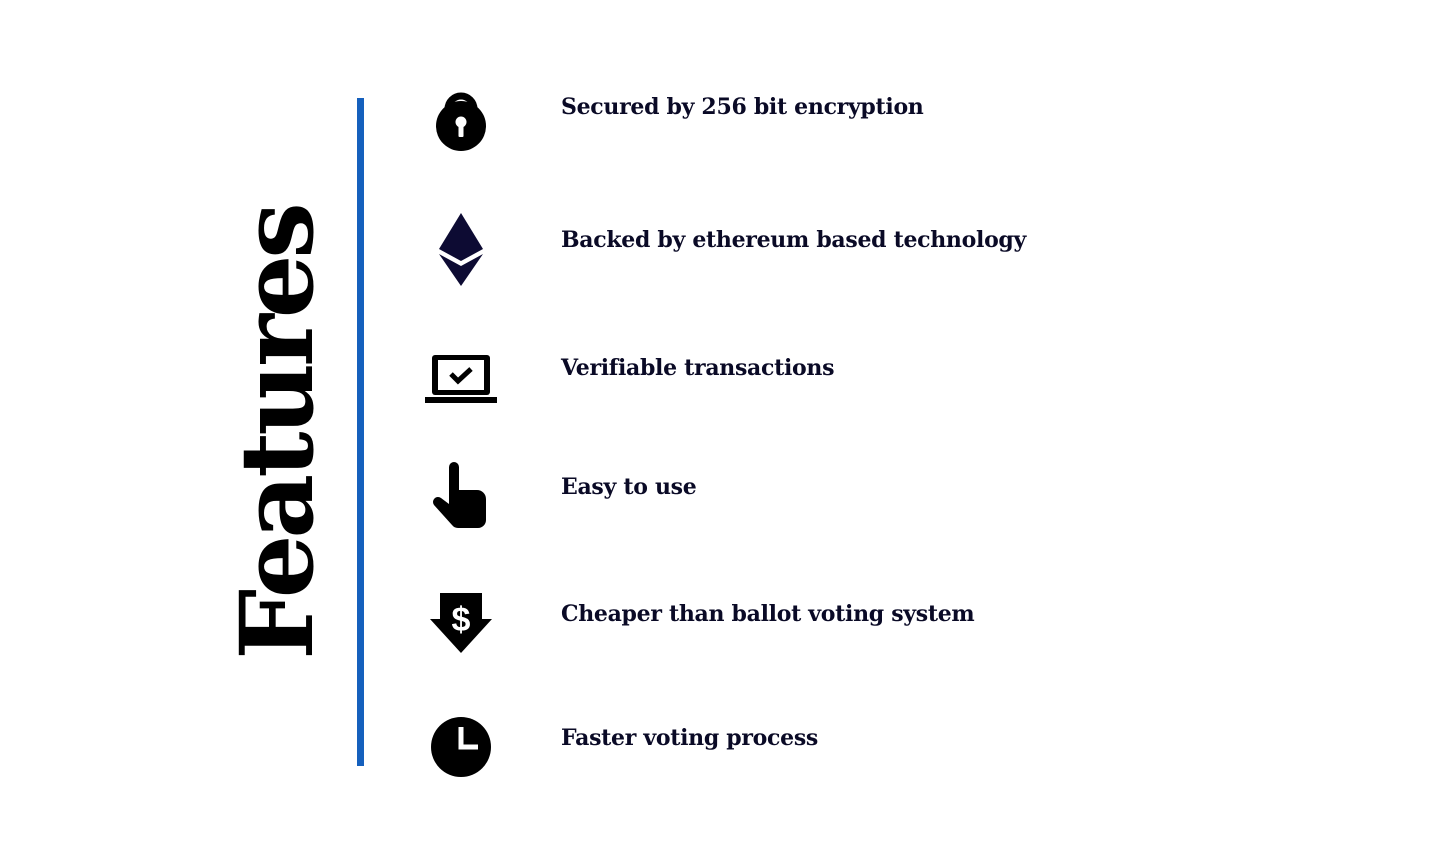  What do you see at coordinates (461, 121) in the screenshot?
I see `lock-icon` at bounding box center [461, 121].